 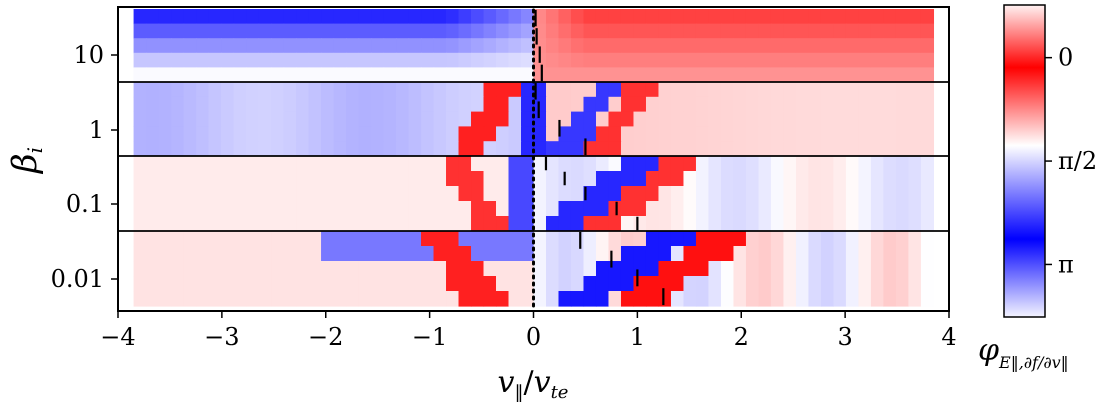 What do you see at coordinates (96, 130) in the screenshot?
I see `y-tick-label: 1` at bounding box center [96, 130].